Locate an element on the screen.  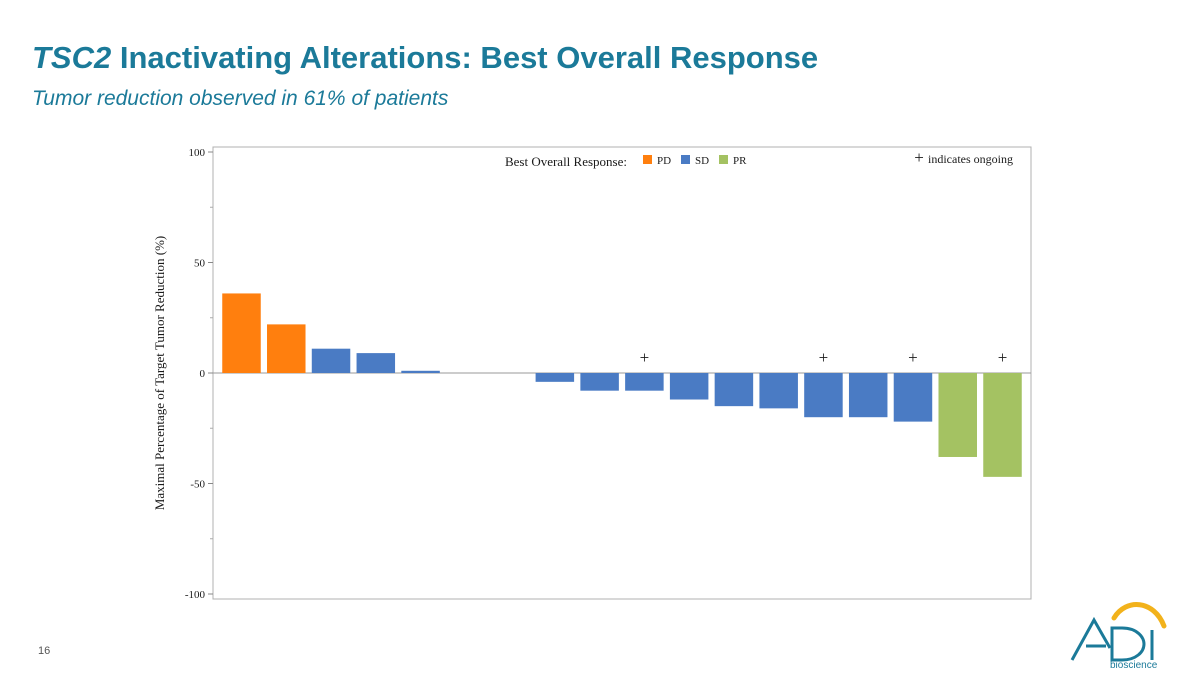
logo-mark is located at coordinates (1112, 639).